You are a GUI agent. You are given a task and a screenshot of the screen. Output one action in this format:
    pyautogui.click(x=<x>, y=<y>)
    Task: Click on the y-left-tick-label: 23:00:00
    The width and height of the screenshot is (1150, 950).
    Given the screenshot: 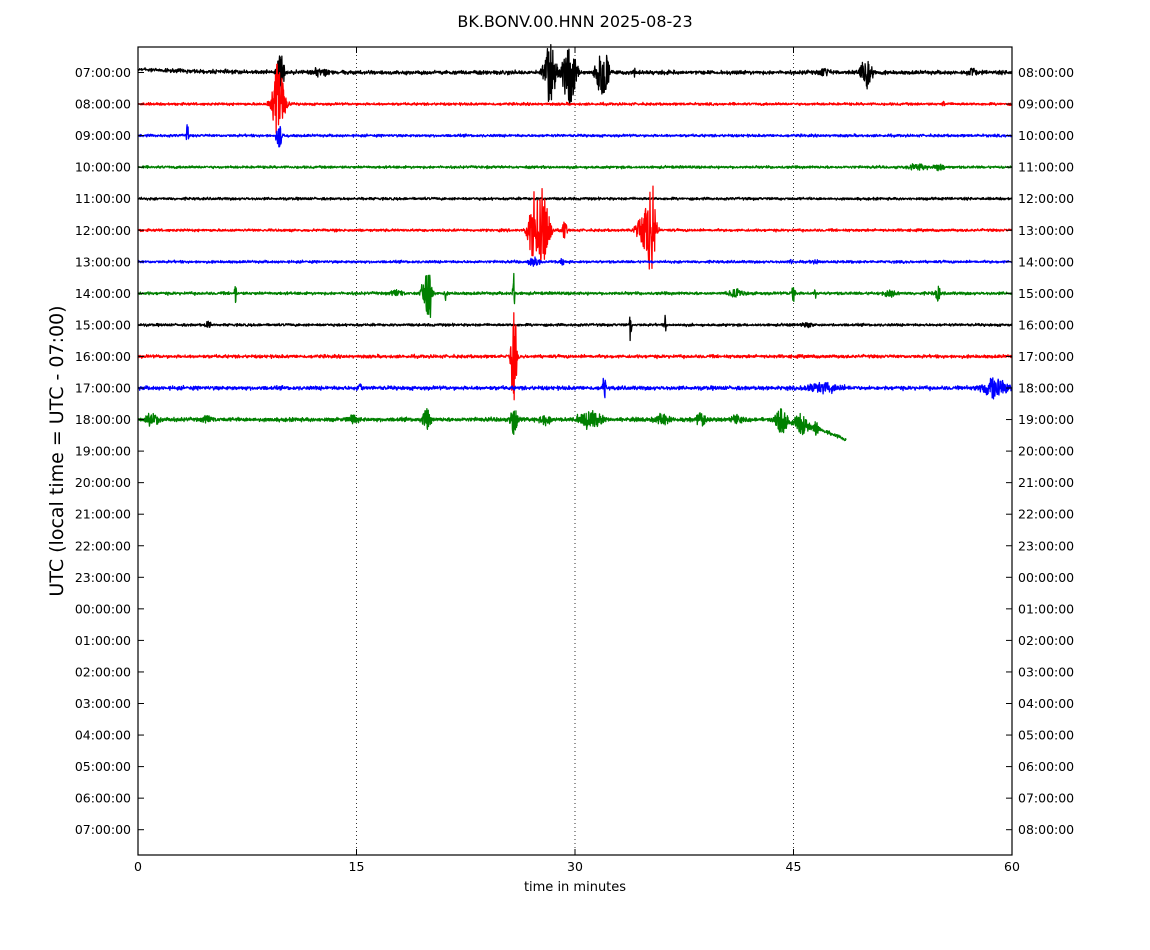 What is the action you would take?
    pyautogui.click(x=103, y=577)
    